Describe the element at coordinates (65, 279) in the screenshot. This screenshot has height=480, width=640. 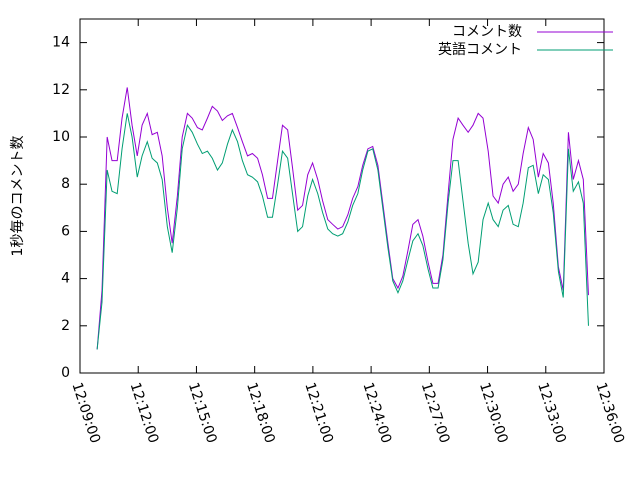
I see `y-tick-label: 4` at that location.